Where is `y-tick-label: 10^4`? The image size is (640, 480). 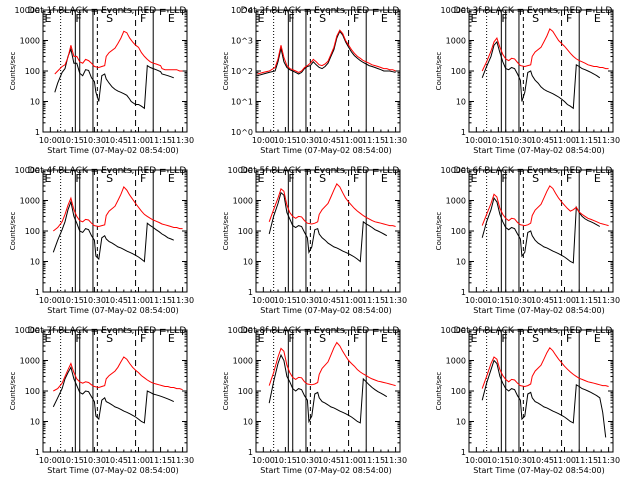
y-tick-label: 10^4 is located at coordinates (242, 10).